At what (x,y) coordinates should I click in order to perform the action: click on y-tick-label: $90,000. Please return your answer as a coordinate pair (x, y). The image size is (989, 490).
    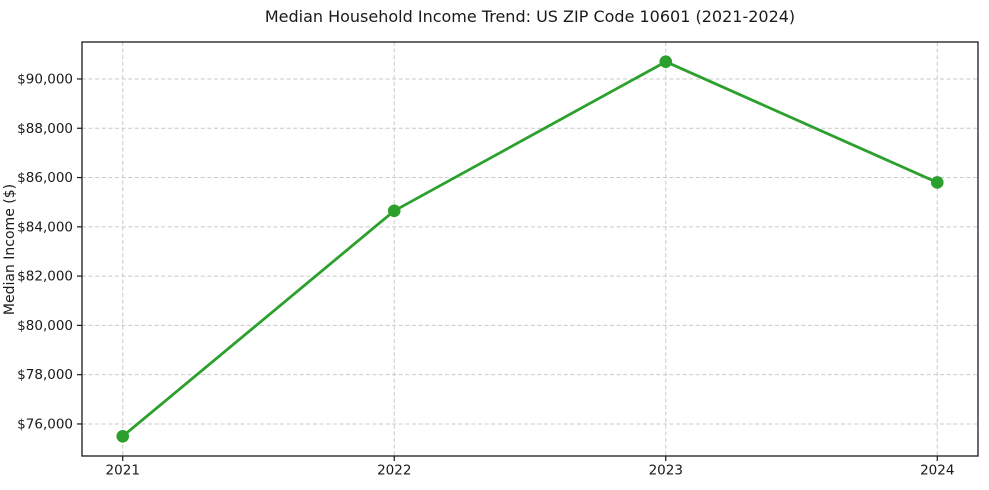
    Looking at the image, I should click on (45, 79).